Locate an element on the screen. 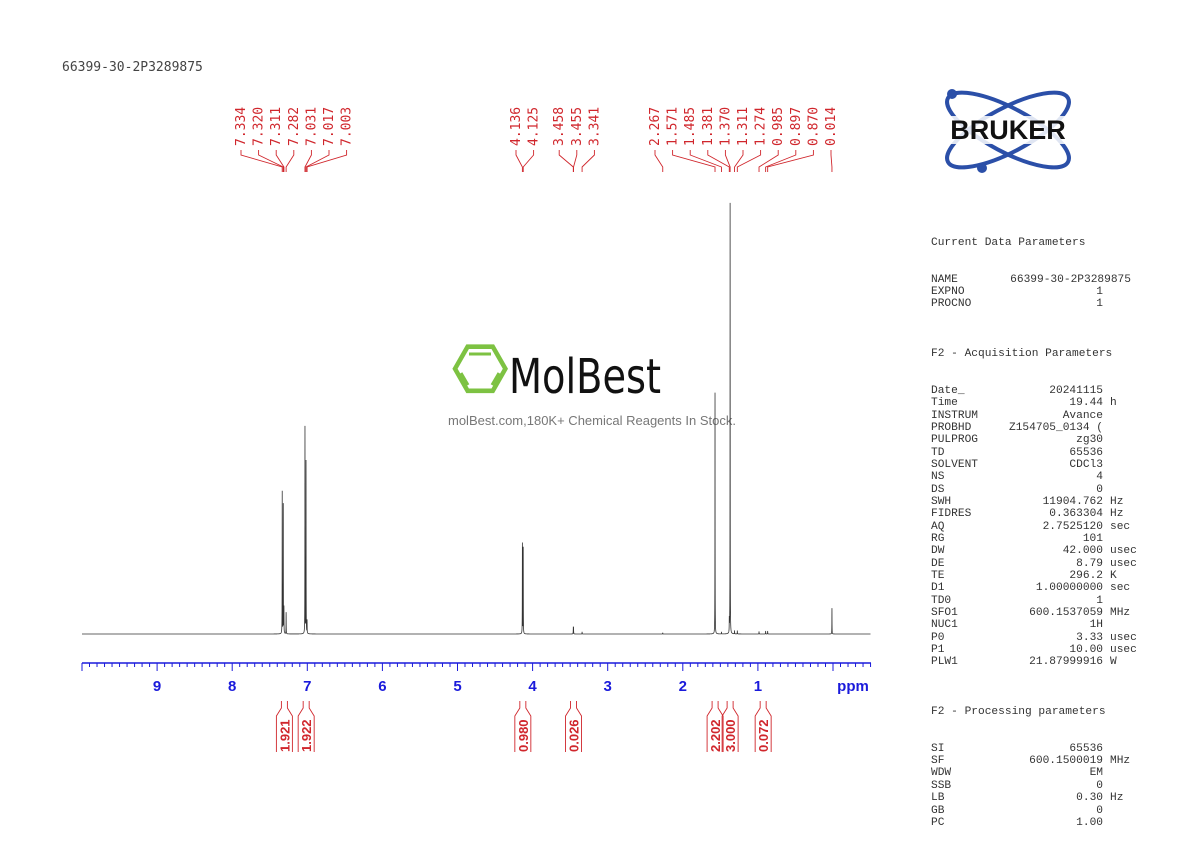  param-row: NAME 66399-30-2P3289875 is located at coordinates (1034, 280).